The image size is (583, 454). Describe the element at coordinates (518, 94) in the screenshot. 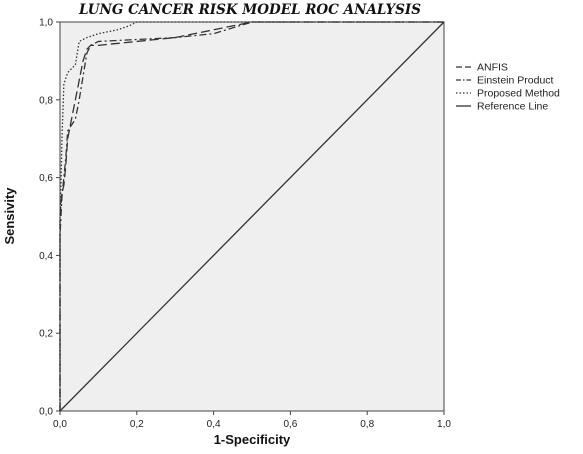

I see `legend-label: Proposed Method` at that location.